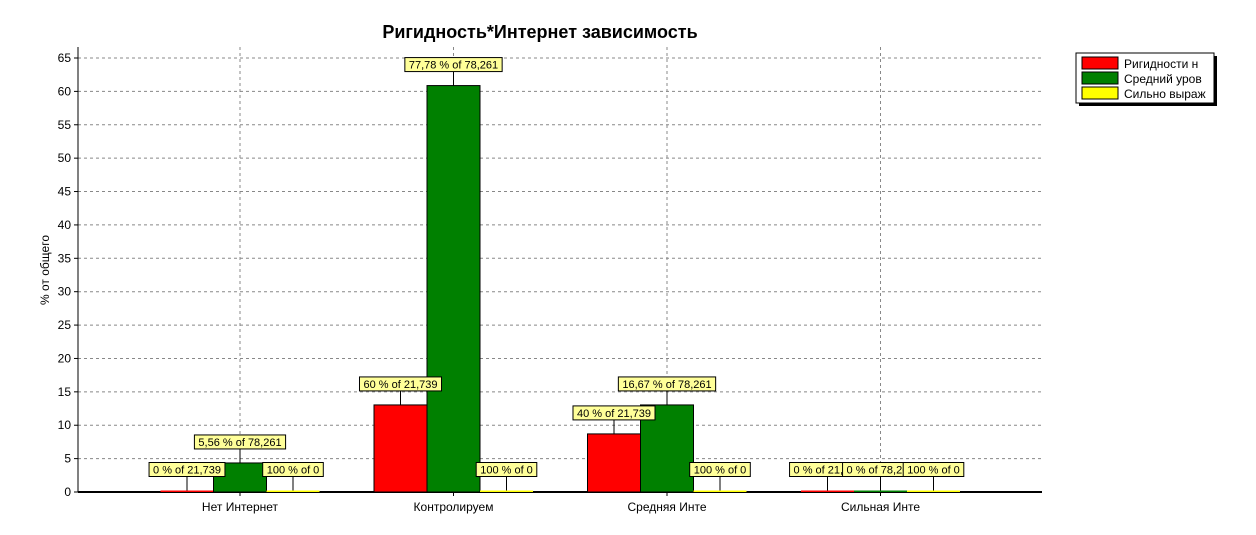 This screenshot has height=535, width=1256. Describe the element at coordinates (65, 125) in the screenshot. I see `y-tick-label: 55` at that location.